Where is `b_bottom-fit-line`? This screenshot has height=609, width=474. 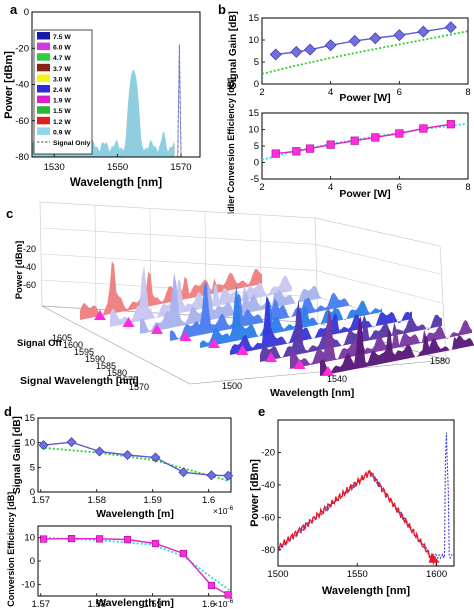 b_bottom-fit-line is located at coordinates (365, 141).